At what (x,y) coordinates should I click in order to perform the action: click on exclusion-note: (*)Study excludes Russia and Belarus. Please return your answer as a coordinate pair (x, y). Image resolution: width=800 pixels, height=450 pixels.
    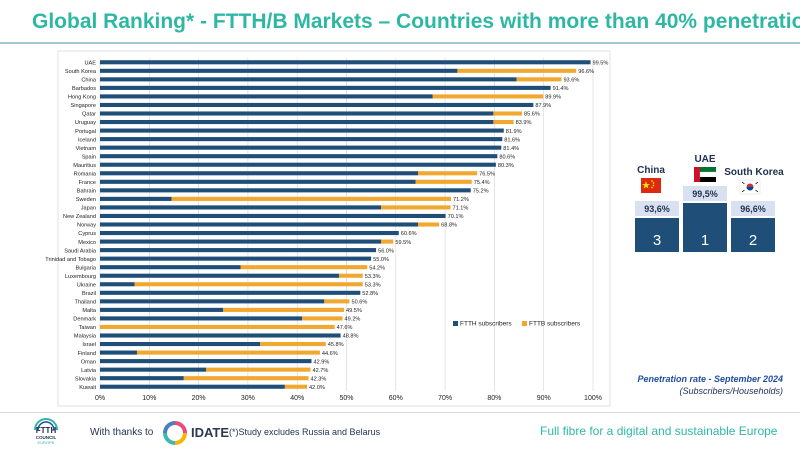
    Looking at the image, I should click on (305, 432).